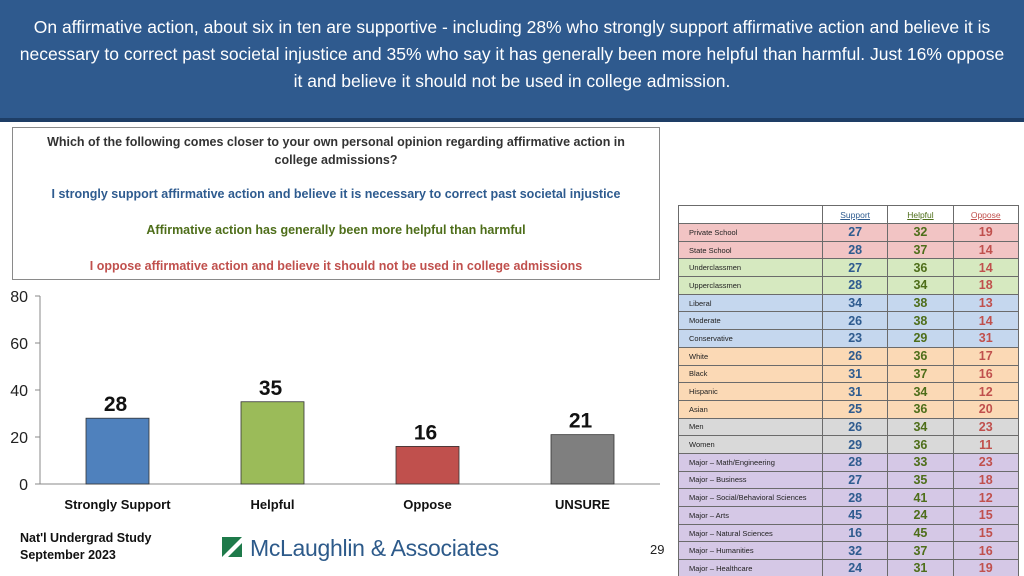 The image size is (1024, 576). Describe the element at coordinates (848, 285) in the screenshot. I see `table-row: Upperclassmen 28 34 18` at that location.